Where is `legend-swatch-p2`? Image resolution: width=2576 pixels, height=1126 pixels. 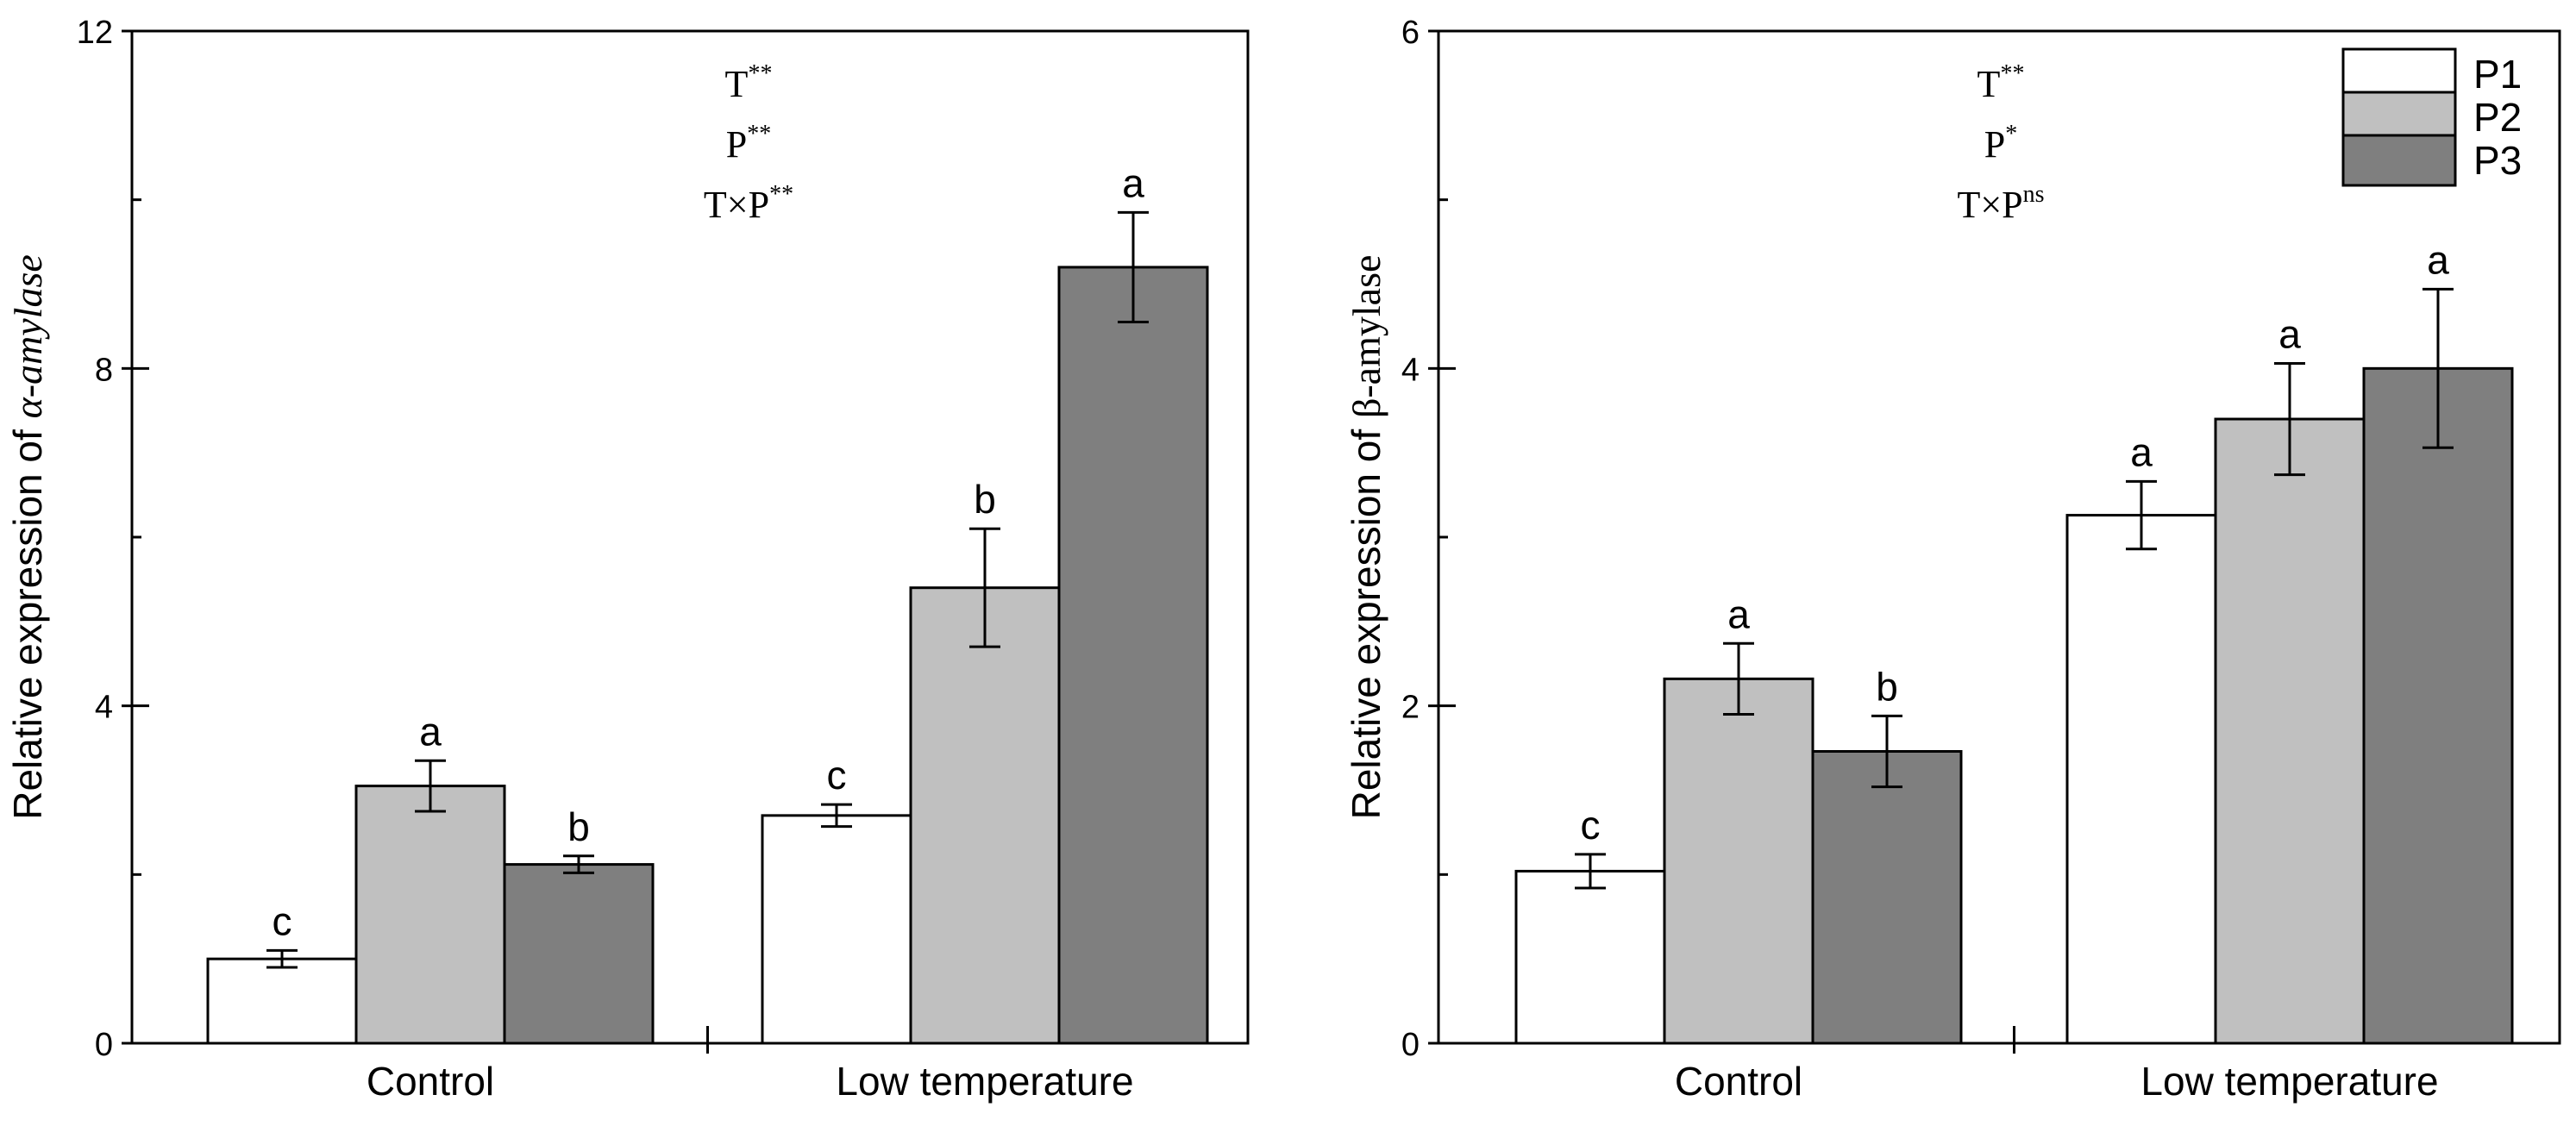
legend-swatch-p2 is located at coordinates (2399, 117).